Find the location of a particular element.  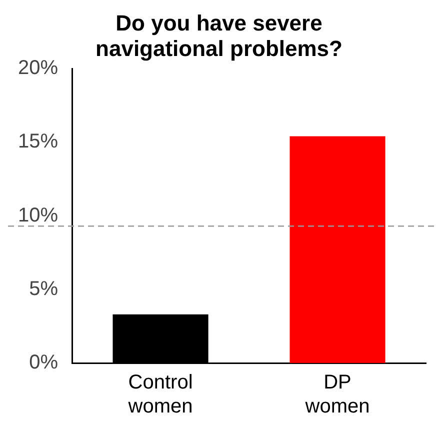

chart-title: Do you have severe navigational problems? is located at coordinates (219, 36).